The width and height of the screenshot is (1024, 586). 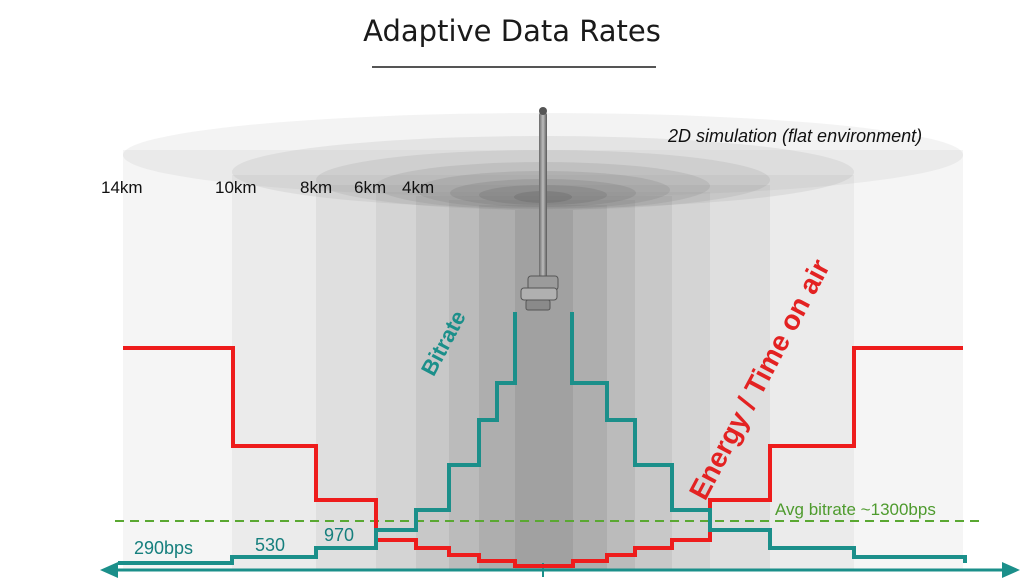 I want to click on rate-label-290bps: 290bps, so click(x=164, y=548).